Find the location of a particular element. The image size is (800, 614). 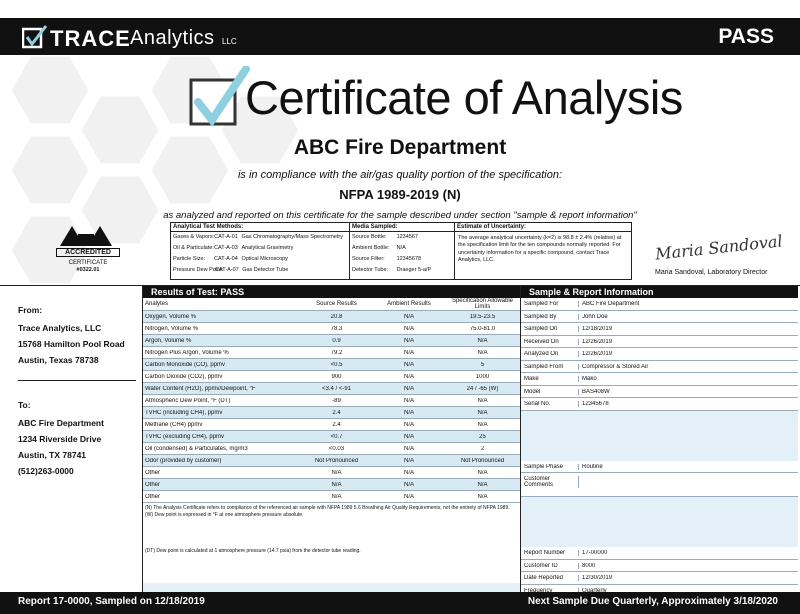

sample-cell: 12345678 is located at coordinates (595, 404).